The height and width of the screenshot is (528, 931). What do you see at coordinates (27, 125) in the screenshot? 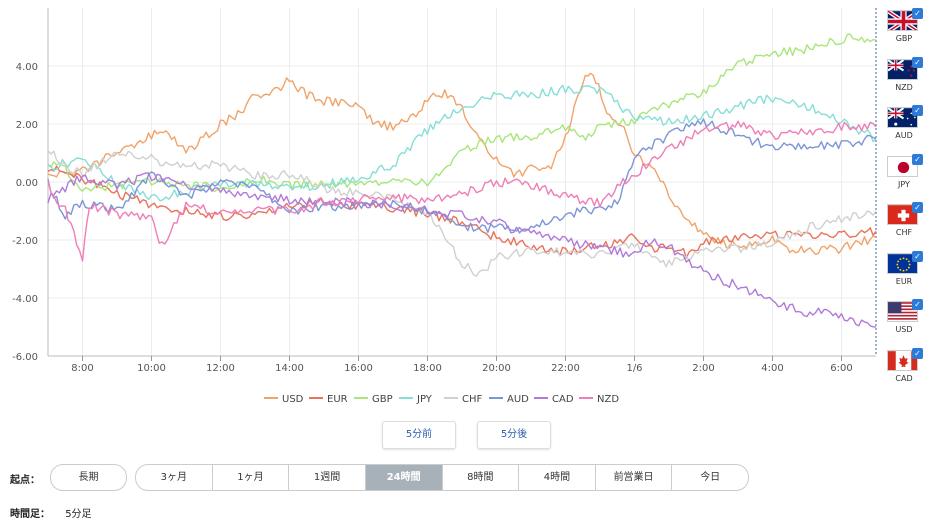
I see `y-tick-label: 2.00` at bounding box center [27, 125].